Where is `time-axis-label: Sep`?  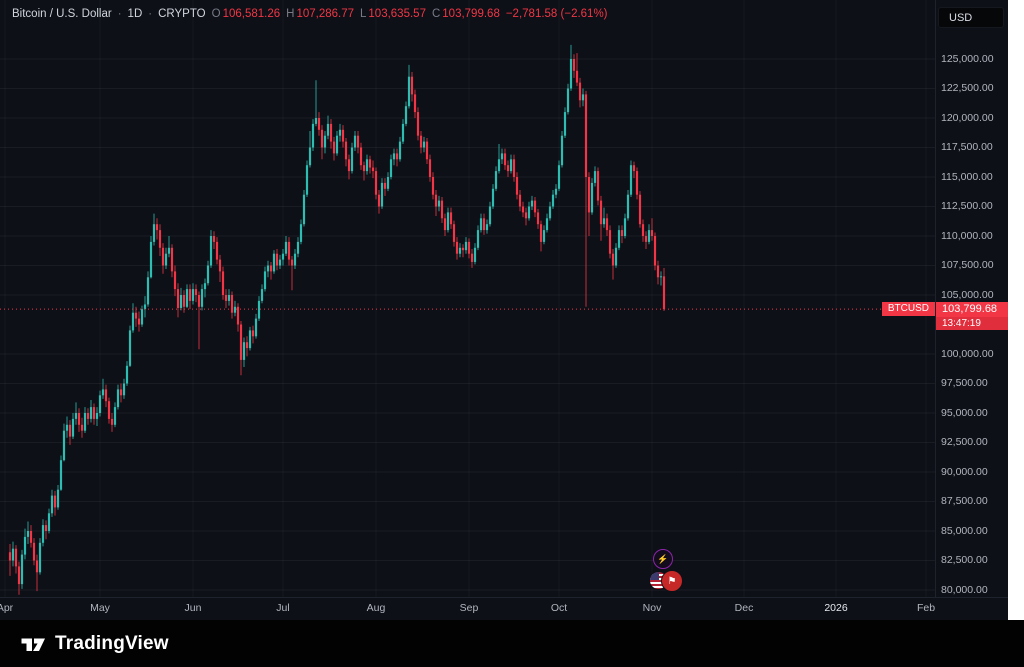
time-axis-label: Sep is located at coordinates (469, 608).